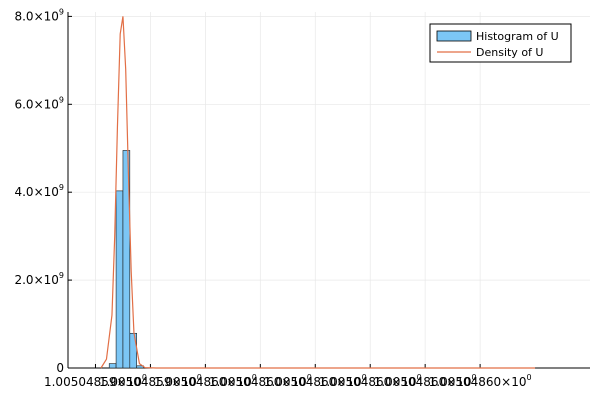  I want to click on y-tick-label: 6.0×109, so click(39, 103).